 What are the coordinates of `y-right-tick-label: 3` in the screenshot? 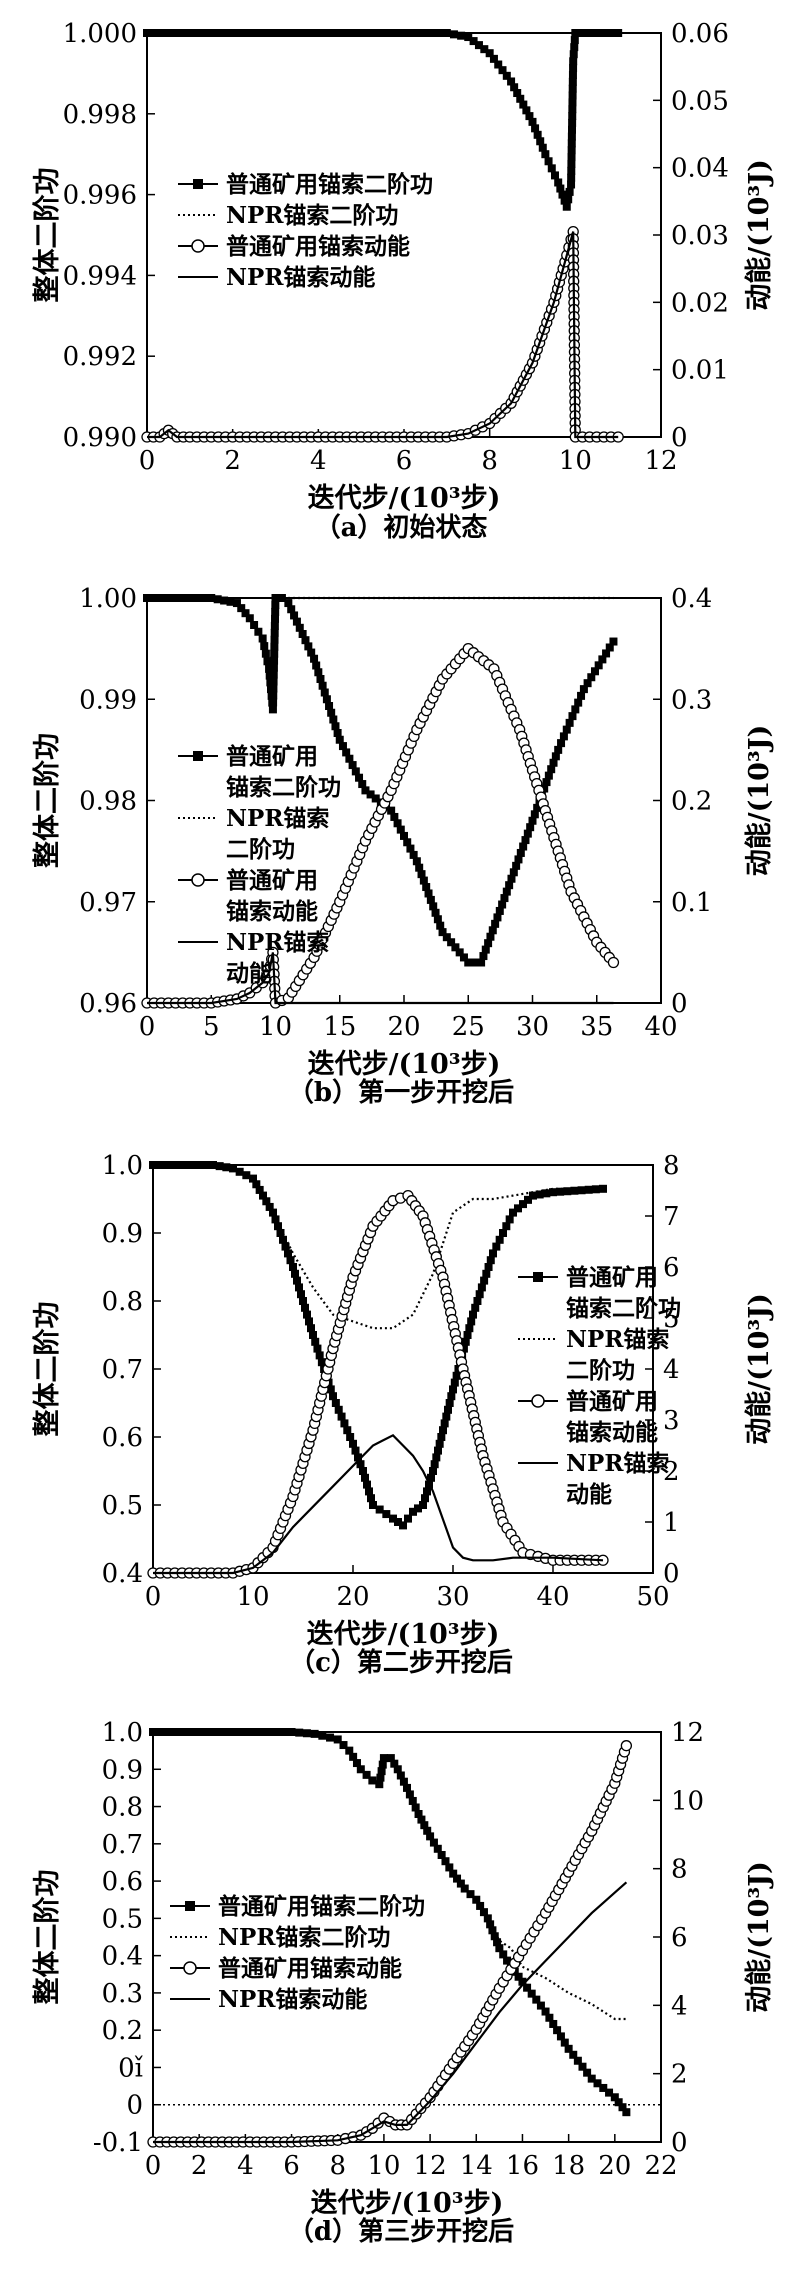 It's located at (671, 1421).